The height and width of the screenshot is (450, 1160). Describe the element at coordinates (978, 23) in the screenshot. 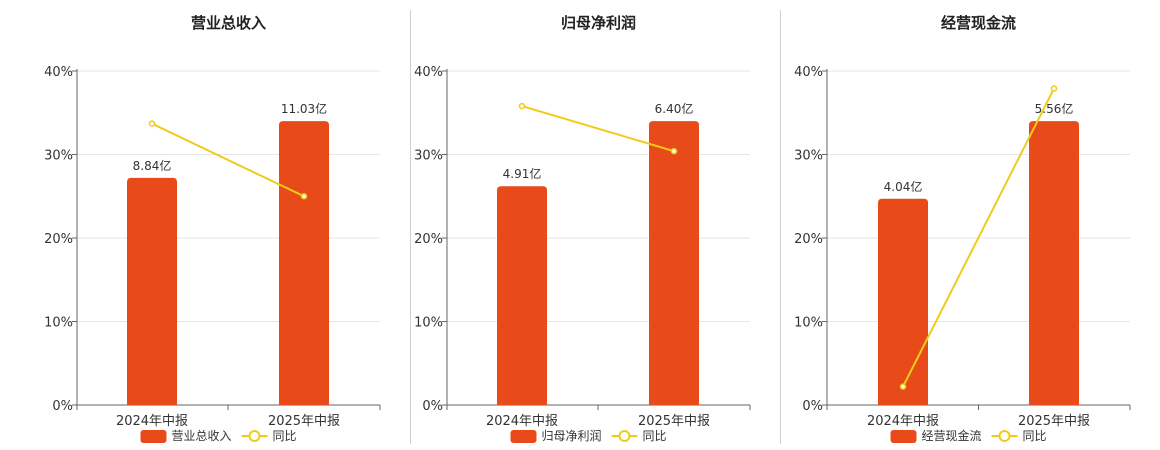

I see `chart-title: 经营现金流` at that location.